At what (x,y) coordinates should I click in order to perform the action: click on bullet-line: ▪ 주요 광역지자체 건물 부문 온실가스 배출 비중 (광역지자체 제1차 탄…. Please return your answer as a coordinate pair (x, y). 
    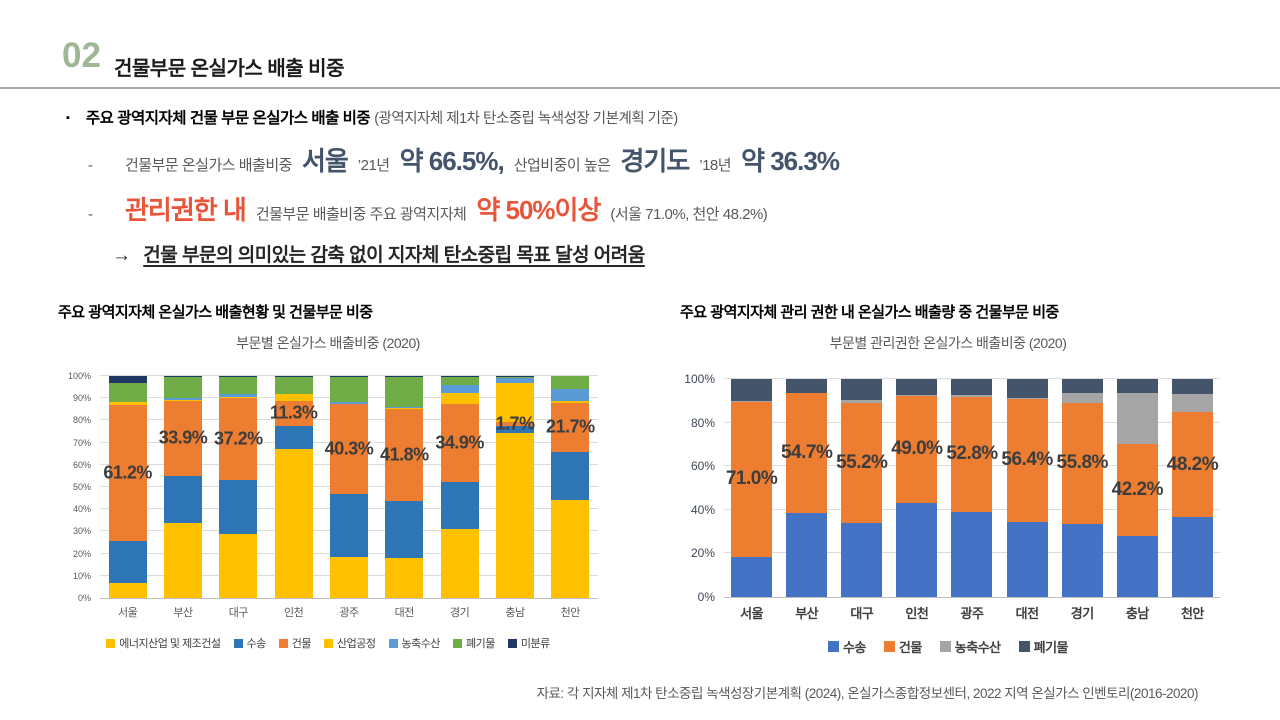
    Looking at the image, I should click on (372, 117).